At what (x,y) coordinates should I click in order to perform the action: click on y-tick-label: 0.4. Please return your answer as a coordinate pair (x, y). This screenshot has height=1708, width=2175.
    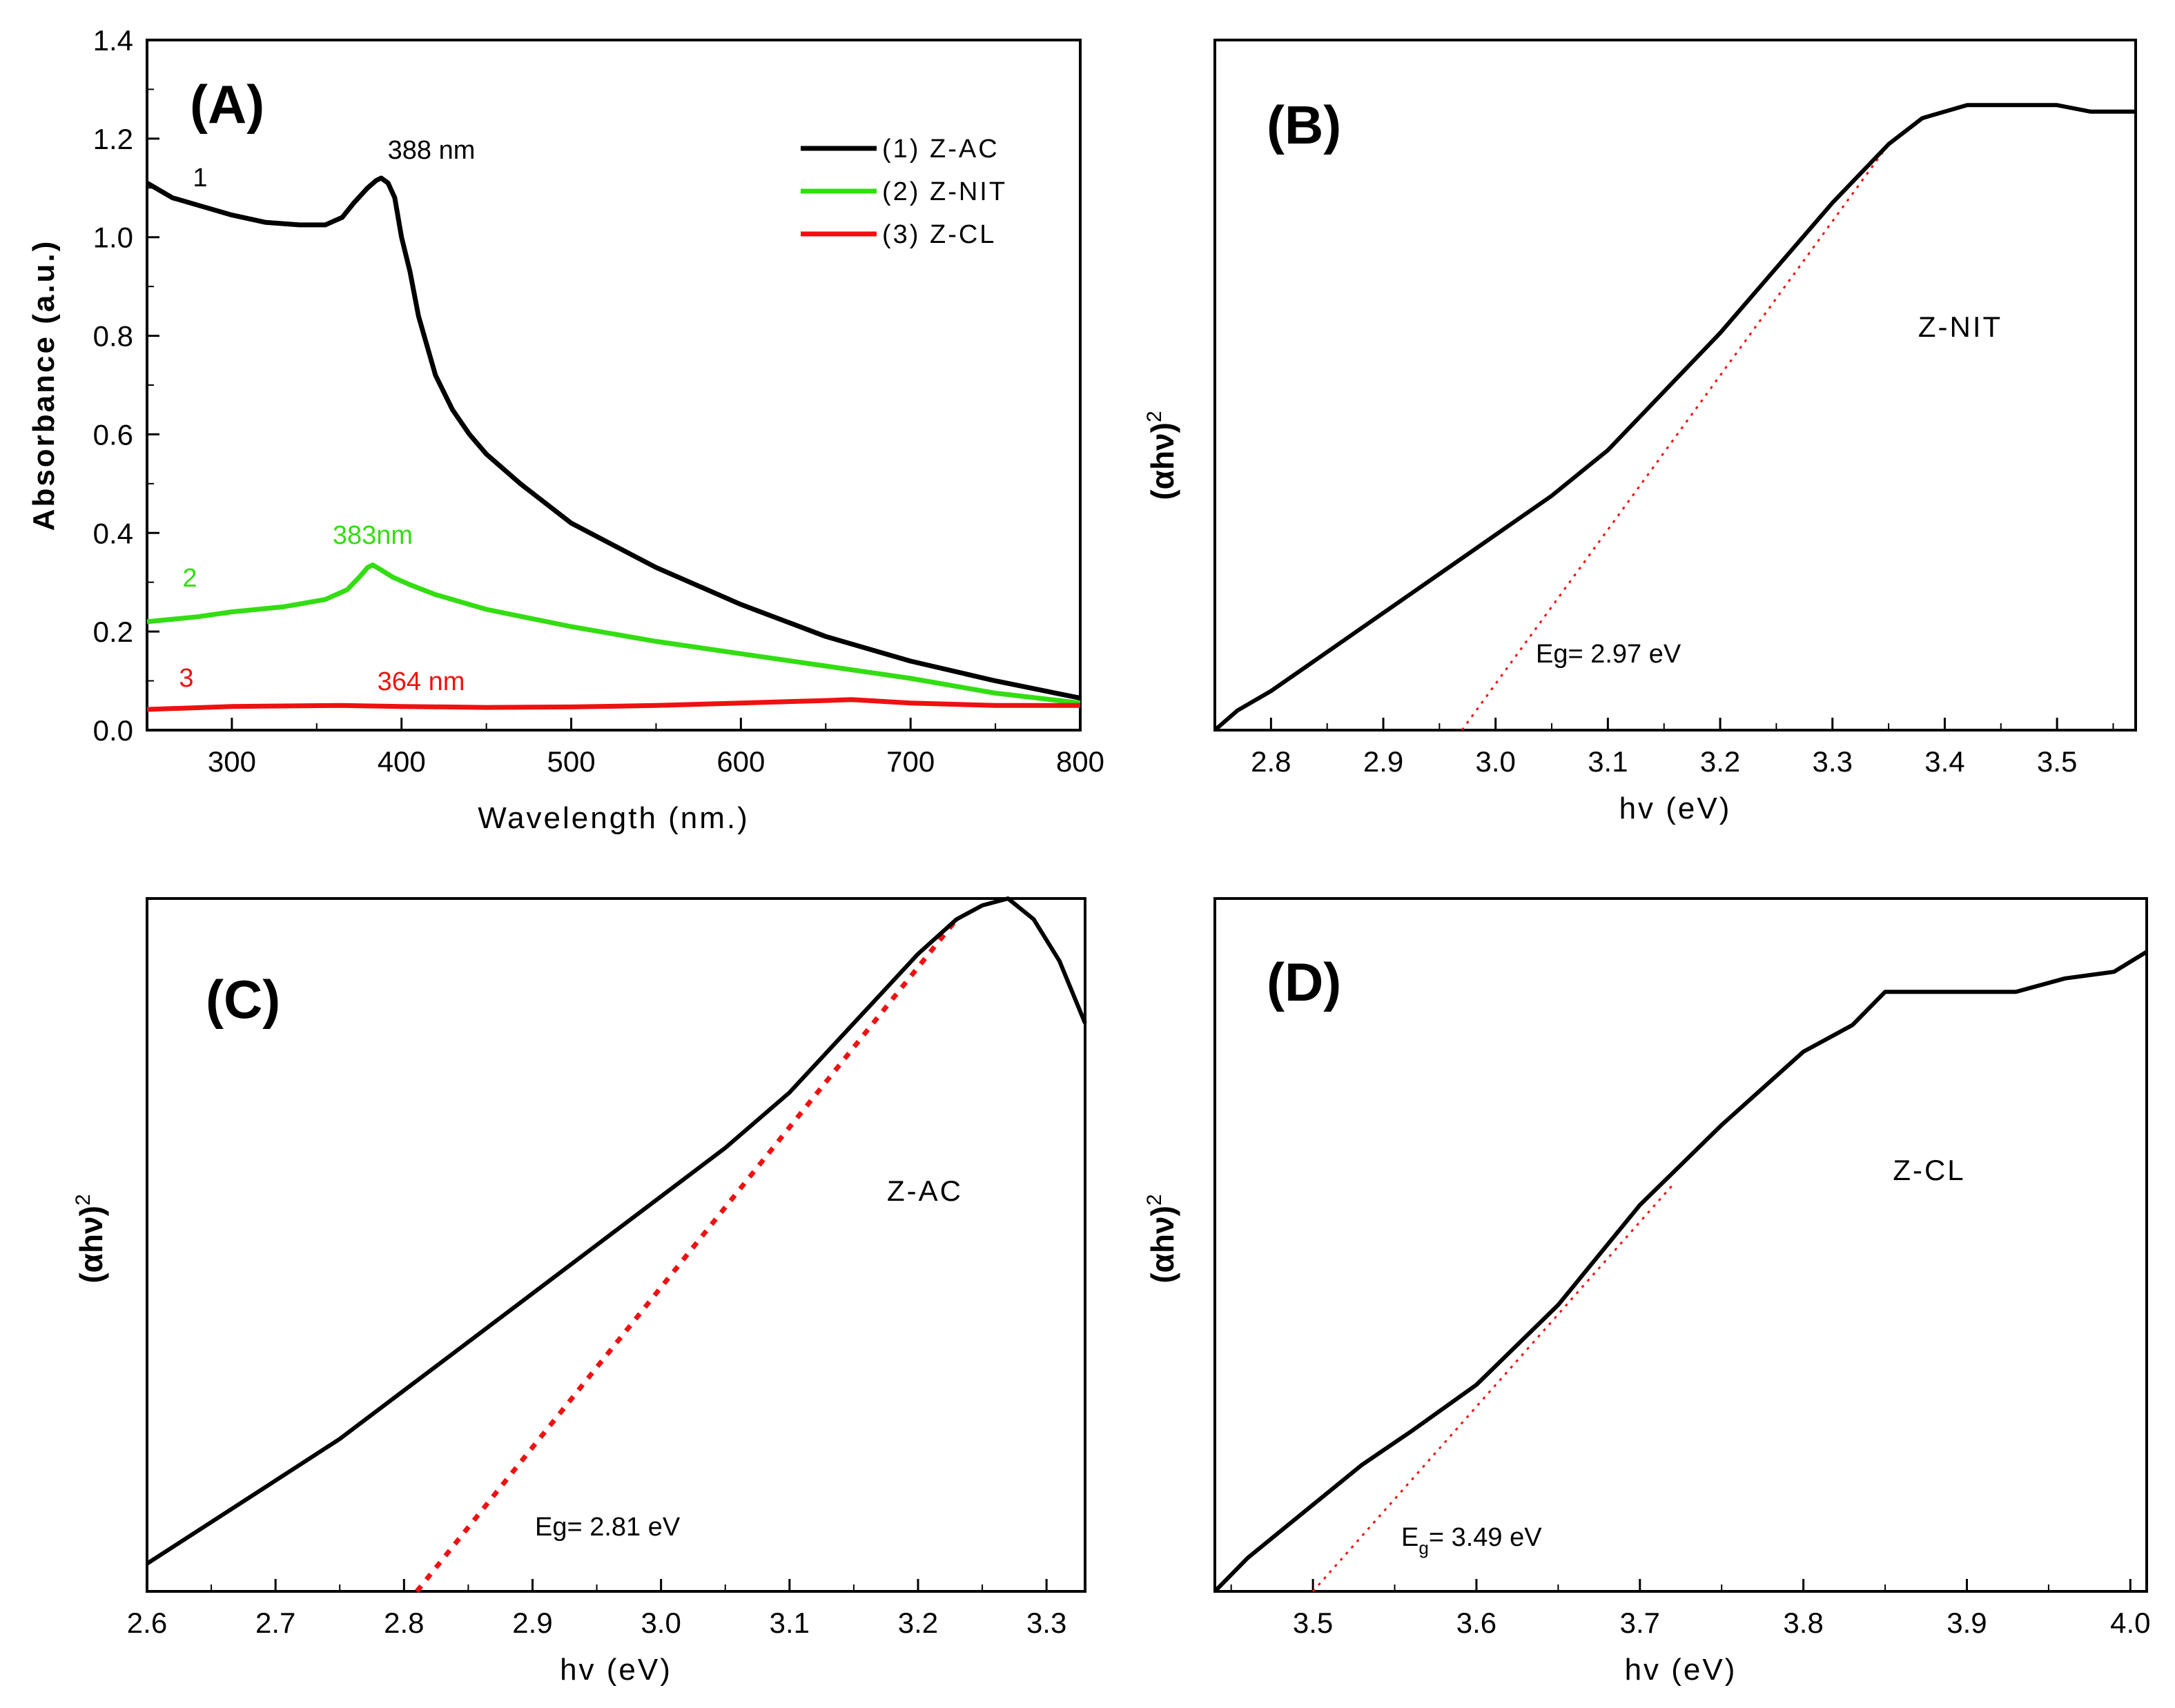
    Looking at the image, I should click on (113, 533).